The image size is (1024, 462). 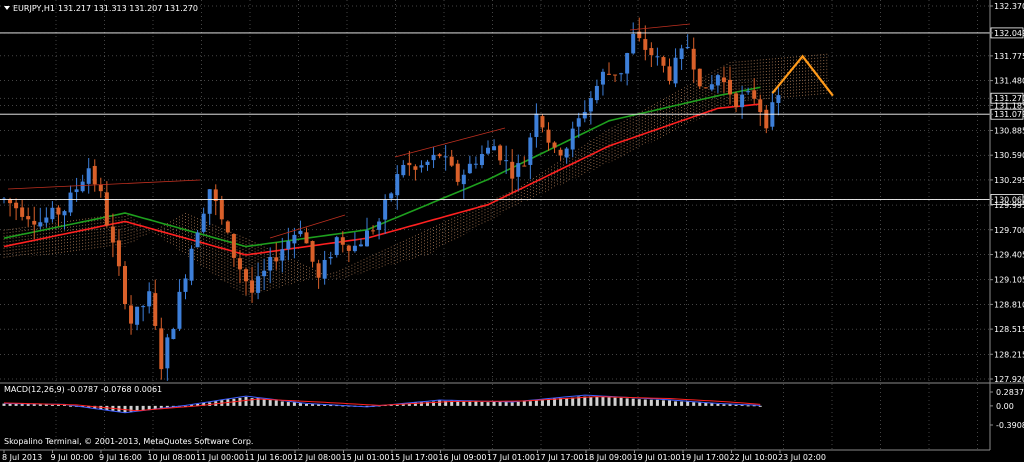 I want to click on symbol-label: EURJPY,H1, so click(x=34, y=8).